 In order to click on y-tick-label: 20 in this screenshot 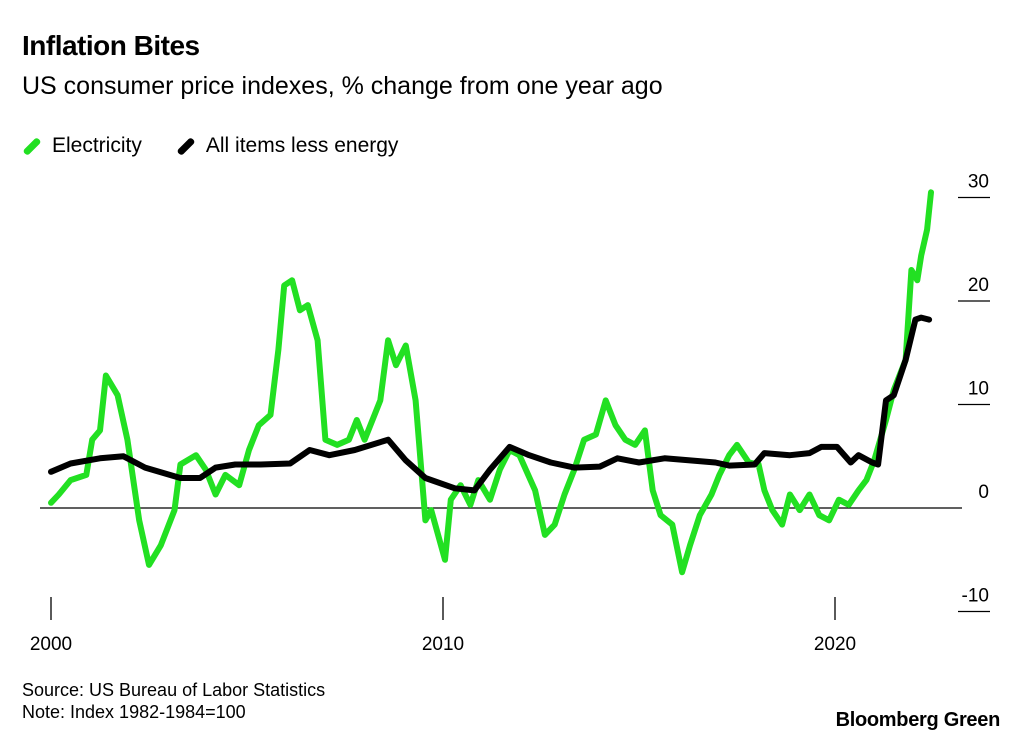, I will do `click(978, 285)`.